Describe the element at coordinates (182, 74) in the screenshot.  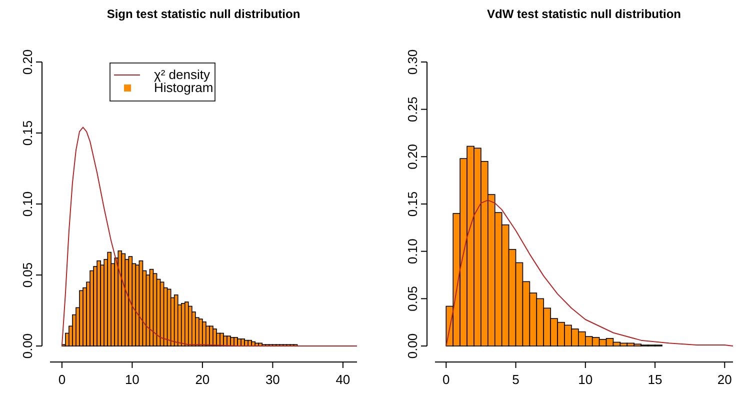
I see `legend-label: χ² density` at that location.